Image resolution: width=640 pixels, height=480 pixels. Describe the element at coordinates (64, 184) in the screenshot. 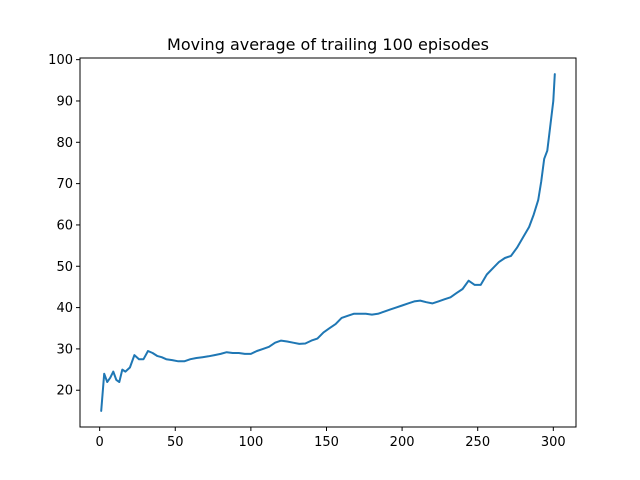

I see `y-tick-label: 70` at that location.